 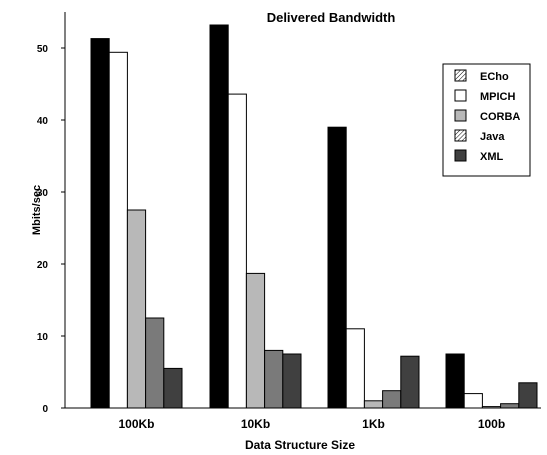 I want to click on x-axis-label: Data Structure Size, so click(x=300, y=445).